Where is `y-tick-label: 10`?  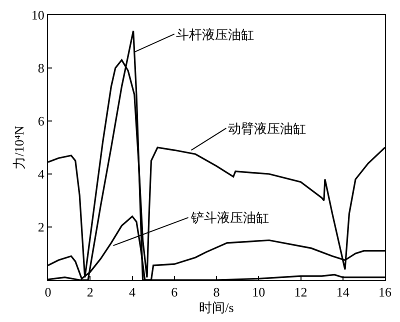 y-tick-label: 10 is located at coordinates (37, 15).